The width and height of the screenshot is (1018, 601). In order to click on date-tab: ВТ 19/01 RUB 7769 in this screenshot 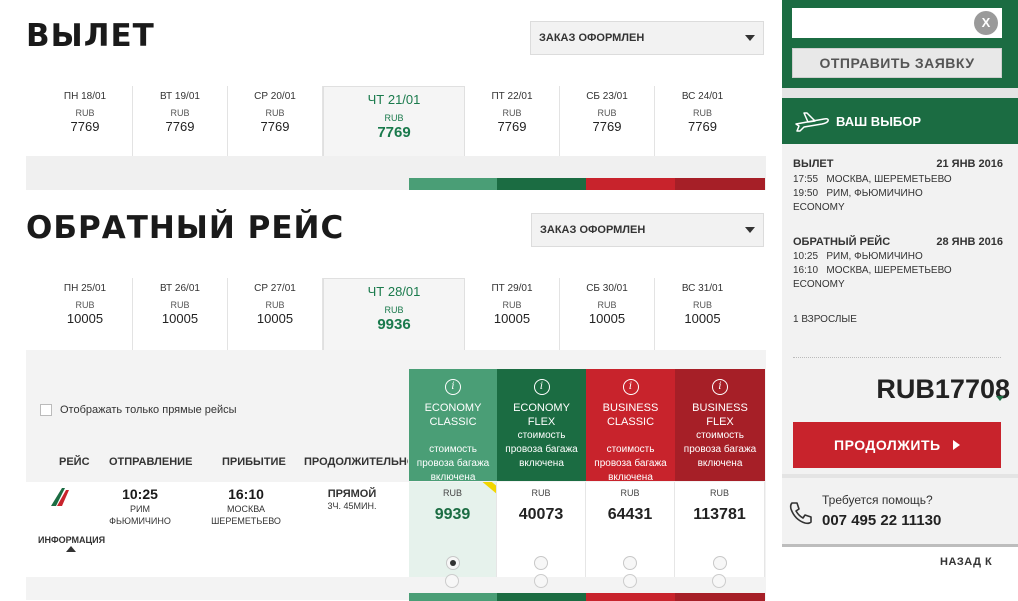, I will do `click(180, 121)`.